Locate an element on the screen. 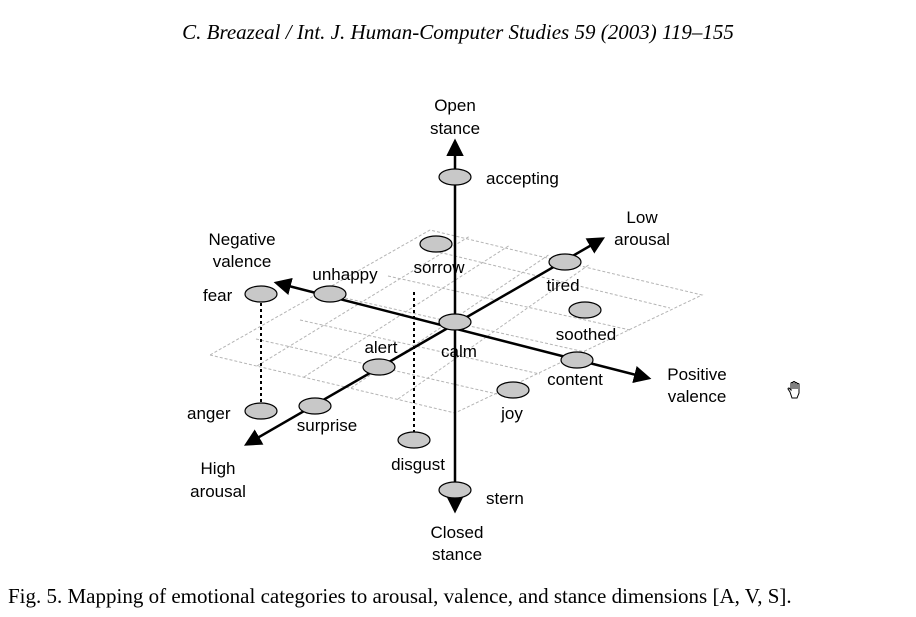 This screenshot has height=617, width=916. marker-calm is located at coordinates (455, 322).